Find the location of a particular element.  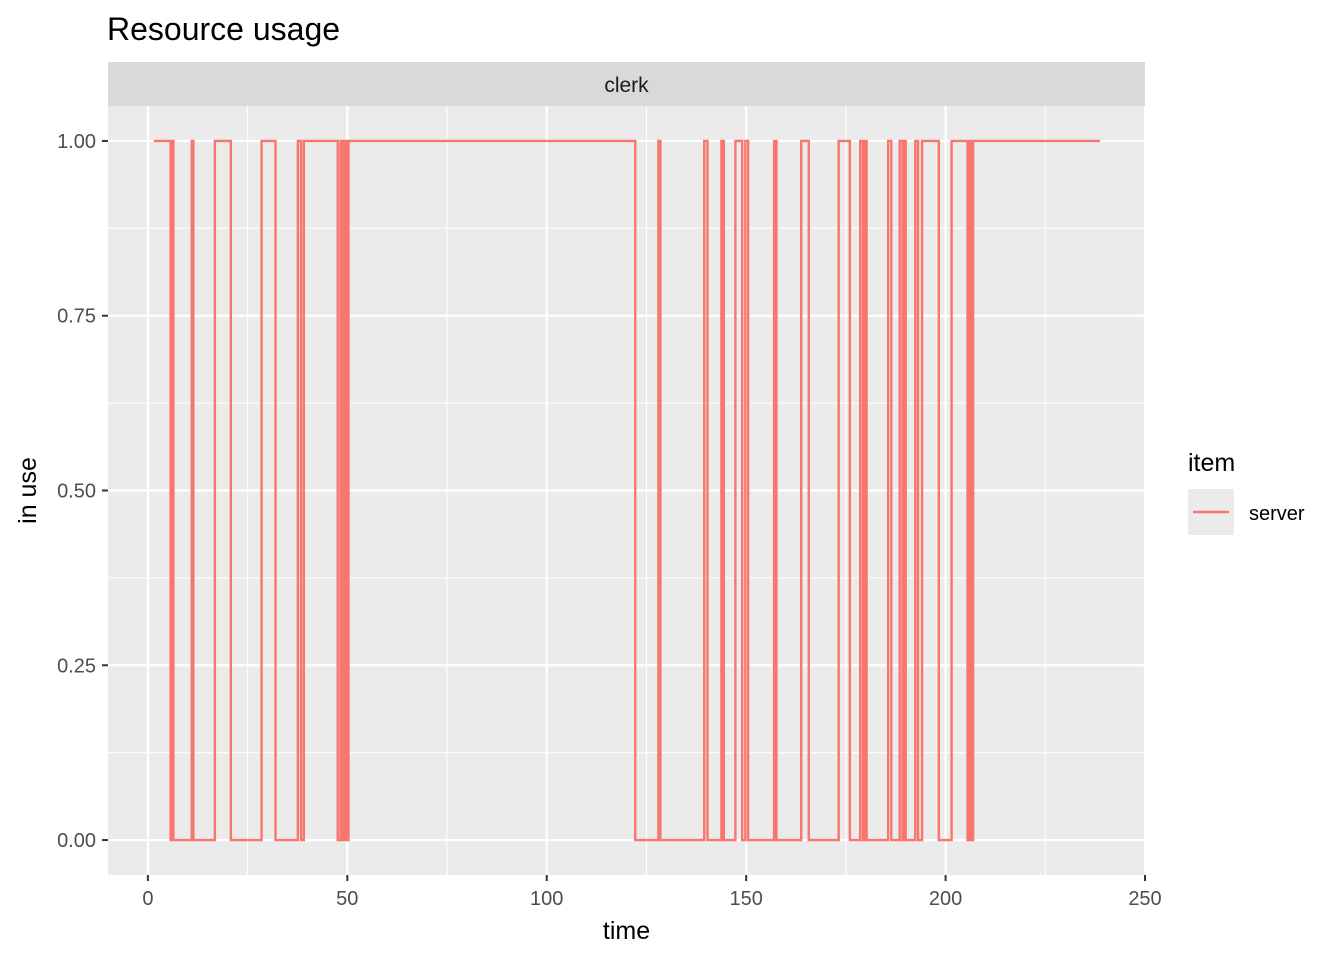

y-tick-label: 0.50 is located at coordinates (76, 492).